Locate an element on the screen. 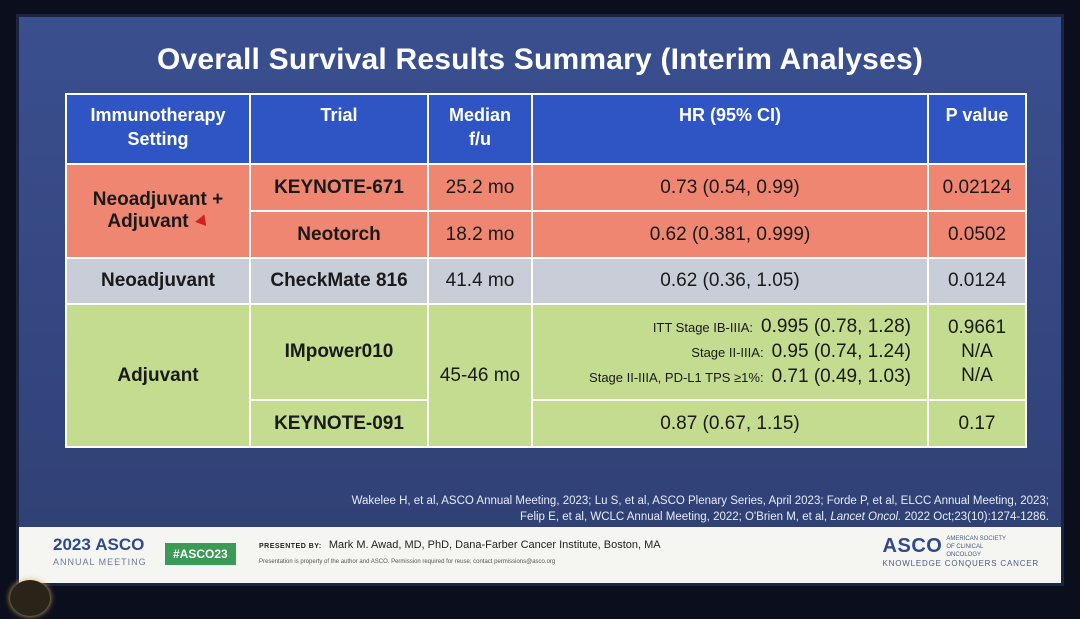  presented-by-label: PRESENTED BY: is located at coordinates (290, 546).